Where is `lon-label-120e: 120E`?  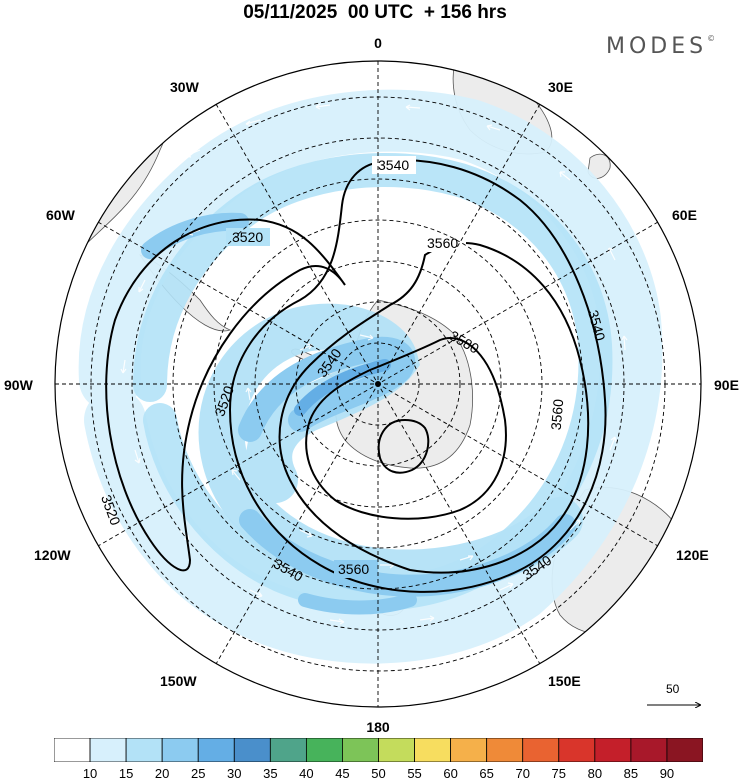
lon-label-120e: 120E is located at coordinates (692, 555).